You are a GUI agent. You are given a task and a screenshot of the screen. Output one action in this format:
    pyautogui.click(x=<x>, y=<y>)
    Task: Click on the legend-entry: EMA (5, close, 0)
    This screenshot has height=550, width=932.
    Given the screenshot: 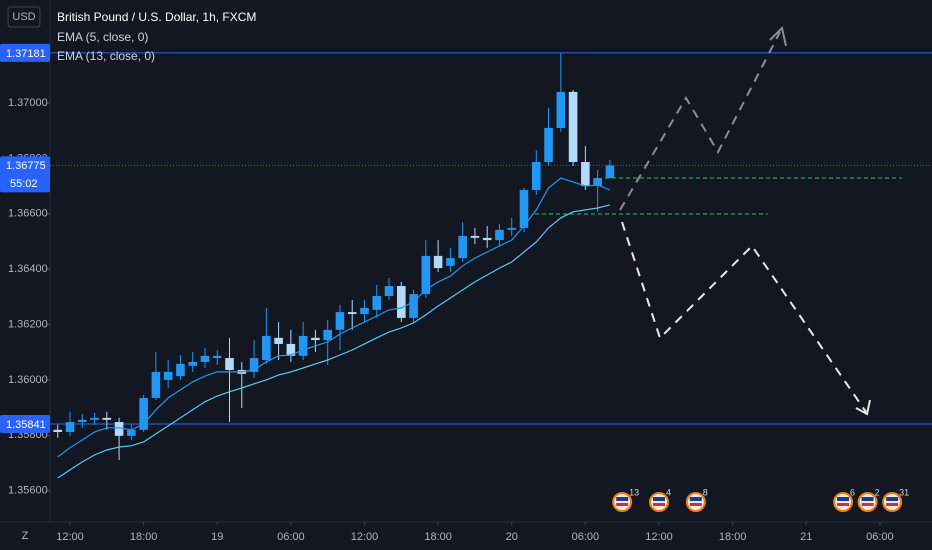 What is the action you would take?
    pyautogui.click(x=102, y=37)
    